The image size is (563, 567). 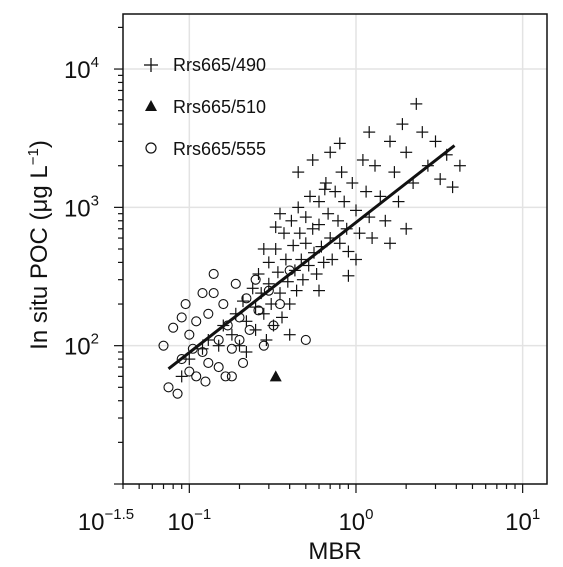 What do you see at coordinates (219, 149) in the screenshot?
I see `legend-label-series-3: Rrs665/555` at bounding box center [219, 149].